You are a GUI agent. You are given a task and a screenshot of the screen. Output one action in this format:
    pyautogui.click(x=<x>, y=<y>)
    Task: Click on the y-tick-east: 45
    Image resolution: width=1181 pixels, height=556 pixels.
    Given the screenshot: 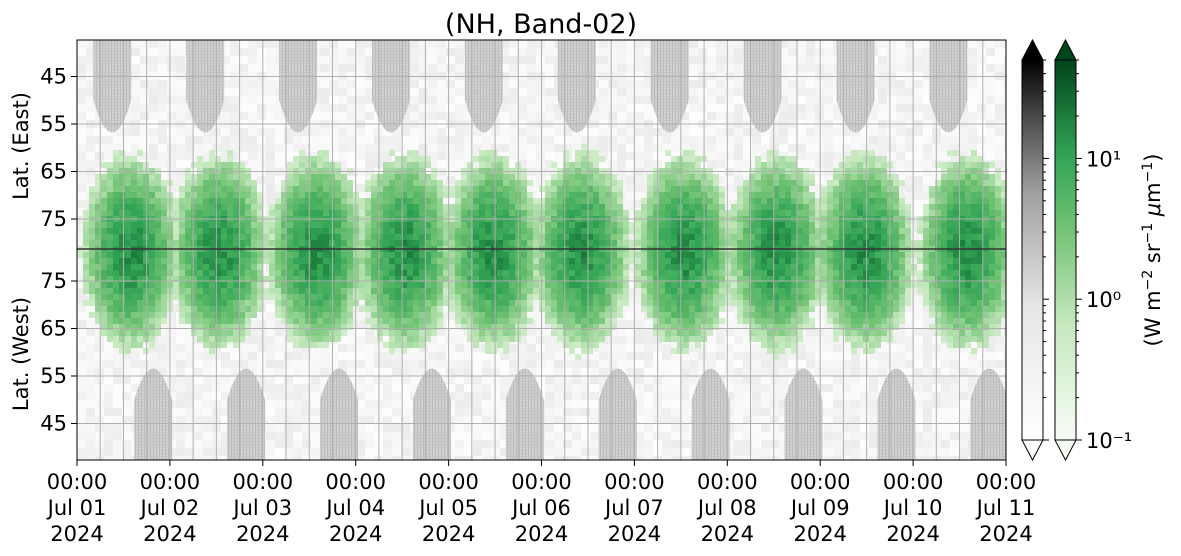 What is the action you would take?
    pyautogui.click(x=53, y=77)
    